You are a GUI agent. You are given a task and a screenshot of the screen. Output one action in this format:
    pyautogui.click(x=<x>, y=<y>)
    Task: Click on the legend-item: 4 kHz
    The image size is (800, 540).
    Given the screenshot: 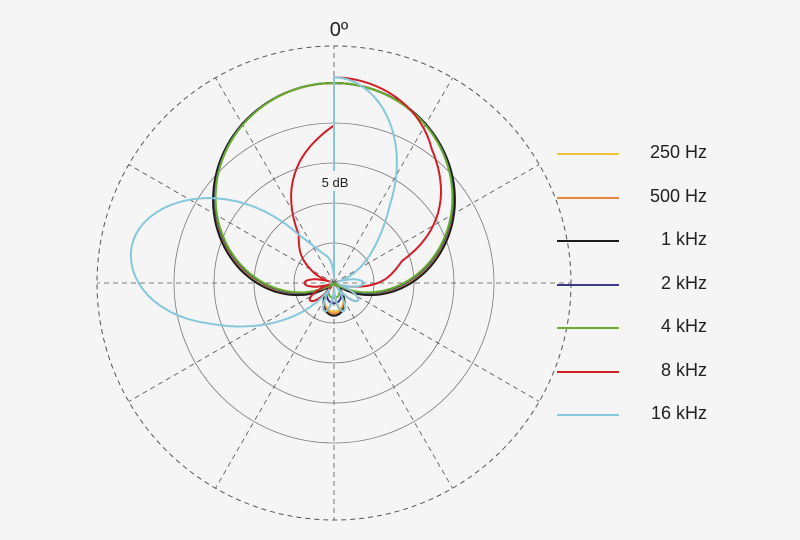 What is the action you would take?
    pyautogui.click(x=635, y=330)
    